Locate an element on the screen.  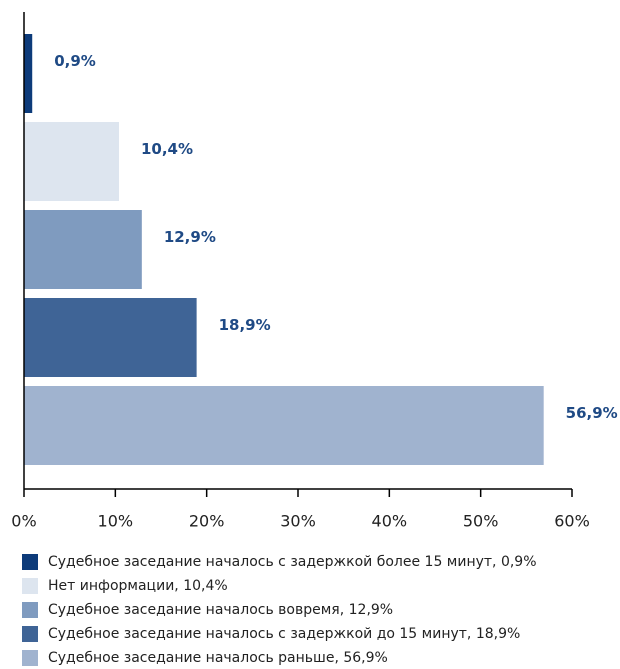
x-tick-label: 40% is located at coordinates (390, 521).